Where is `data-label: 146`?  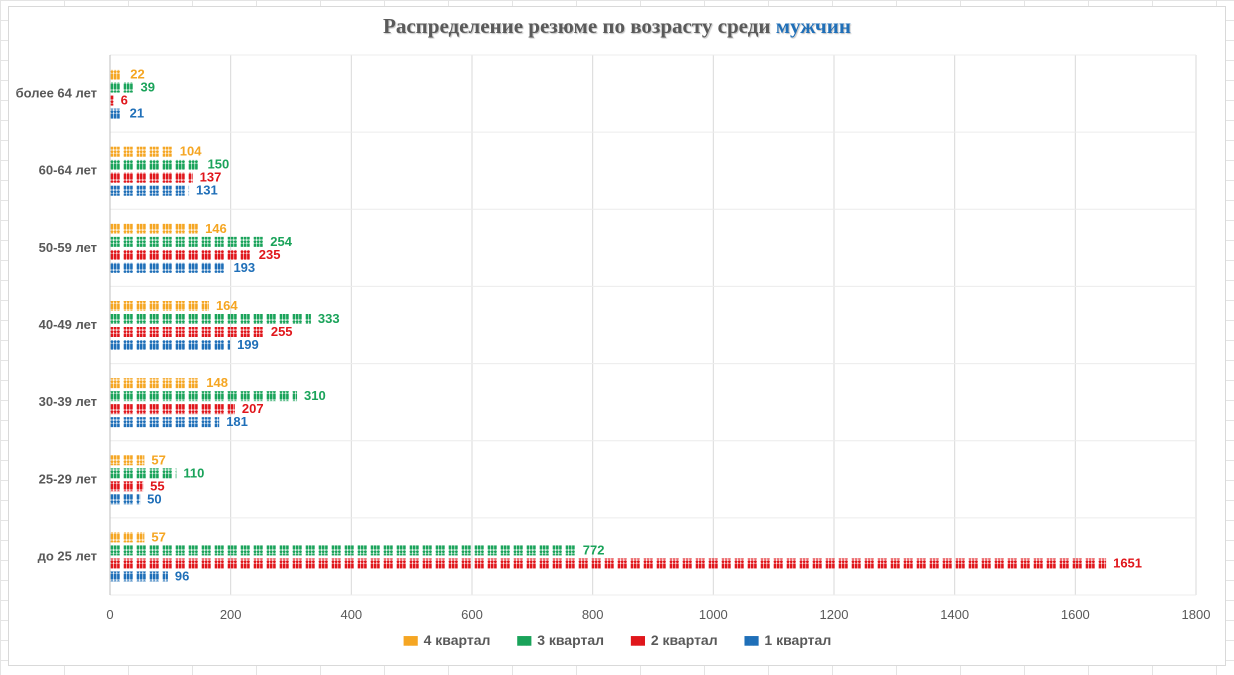
data-label: 146 is located at coordinates (216, 228).